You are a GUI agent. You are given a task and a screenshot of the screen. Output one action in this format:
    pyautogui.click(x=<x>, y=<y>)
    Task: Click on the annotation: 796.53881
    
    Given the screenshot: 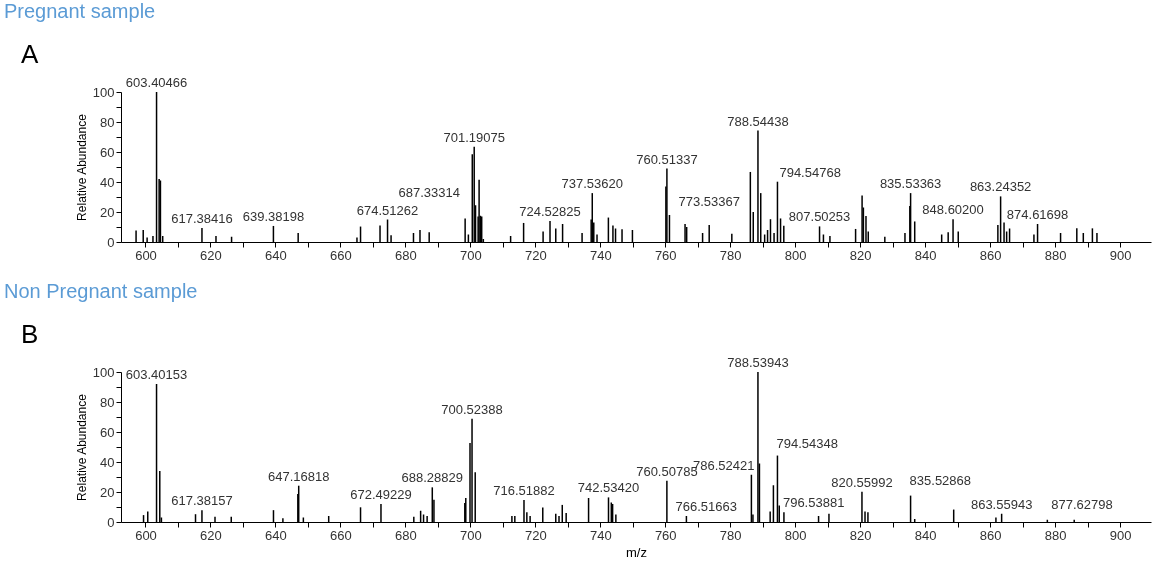 What is the action you would take?
    pyautogui.click(x=813, y=503)
    